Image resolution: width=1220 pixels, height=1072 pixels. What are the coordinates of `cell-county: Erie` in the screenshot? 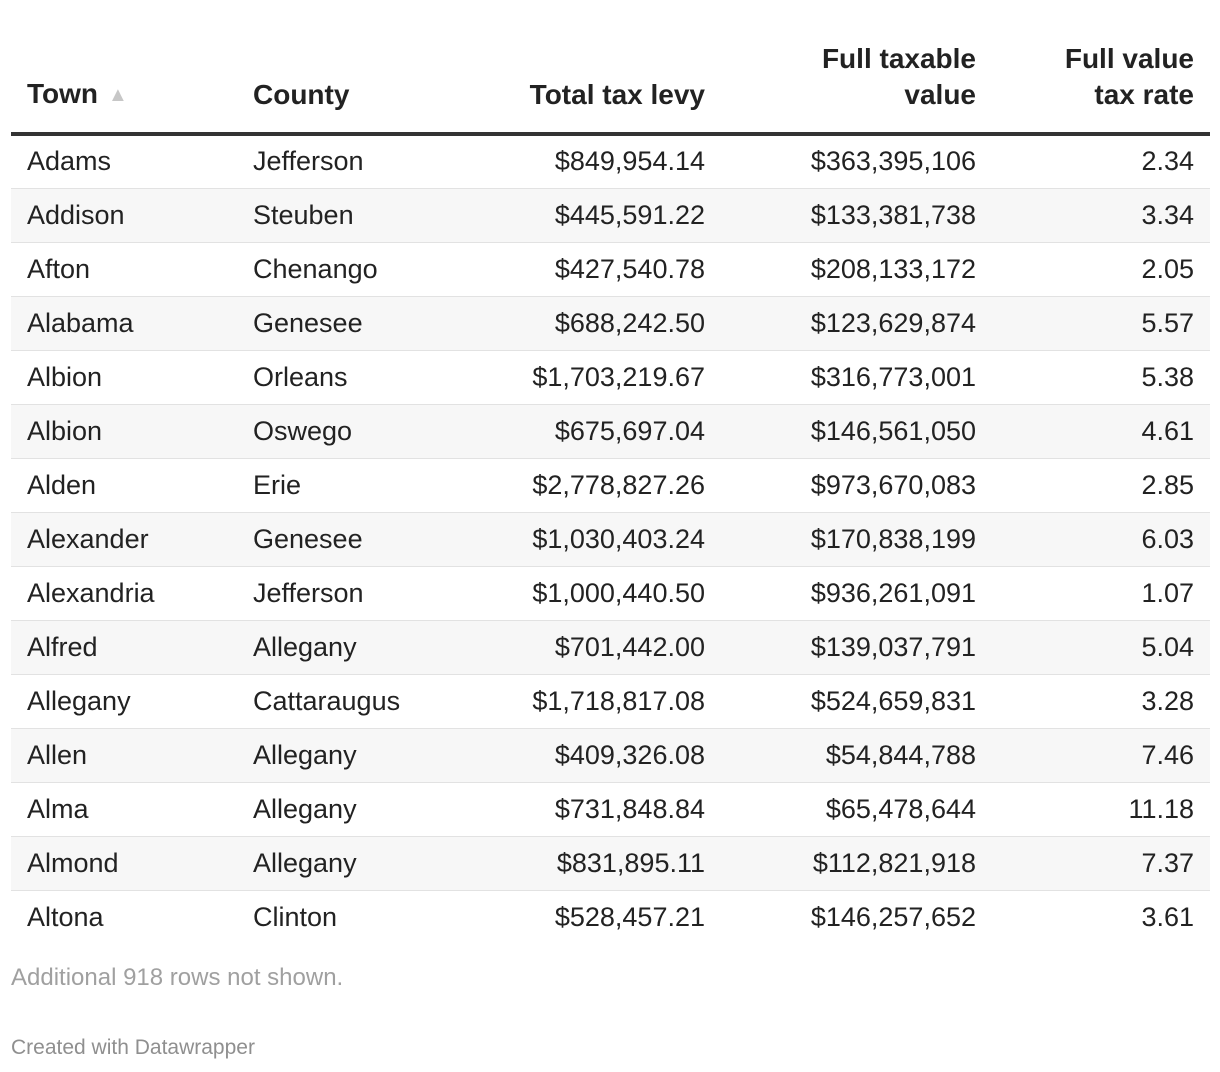 It's located at (370, 485).